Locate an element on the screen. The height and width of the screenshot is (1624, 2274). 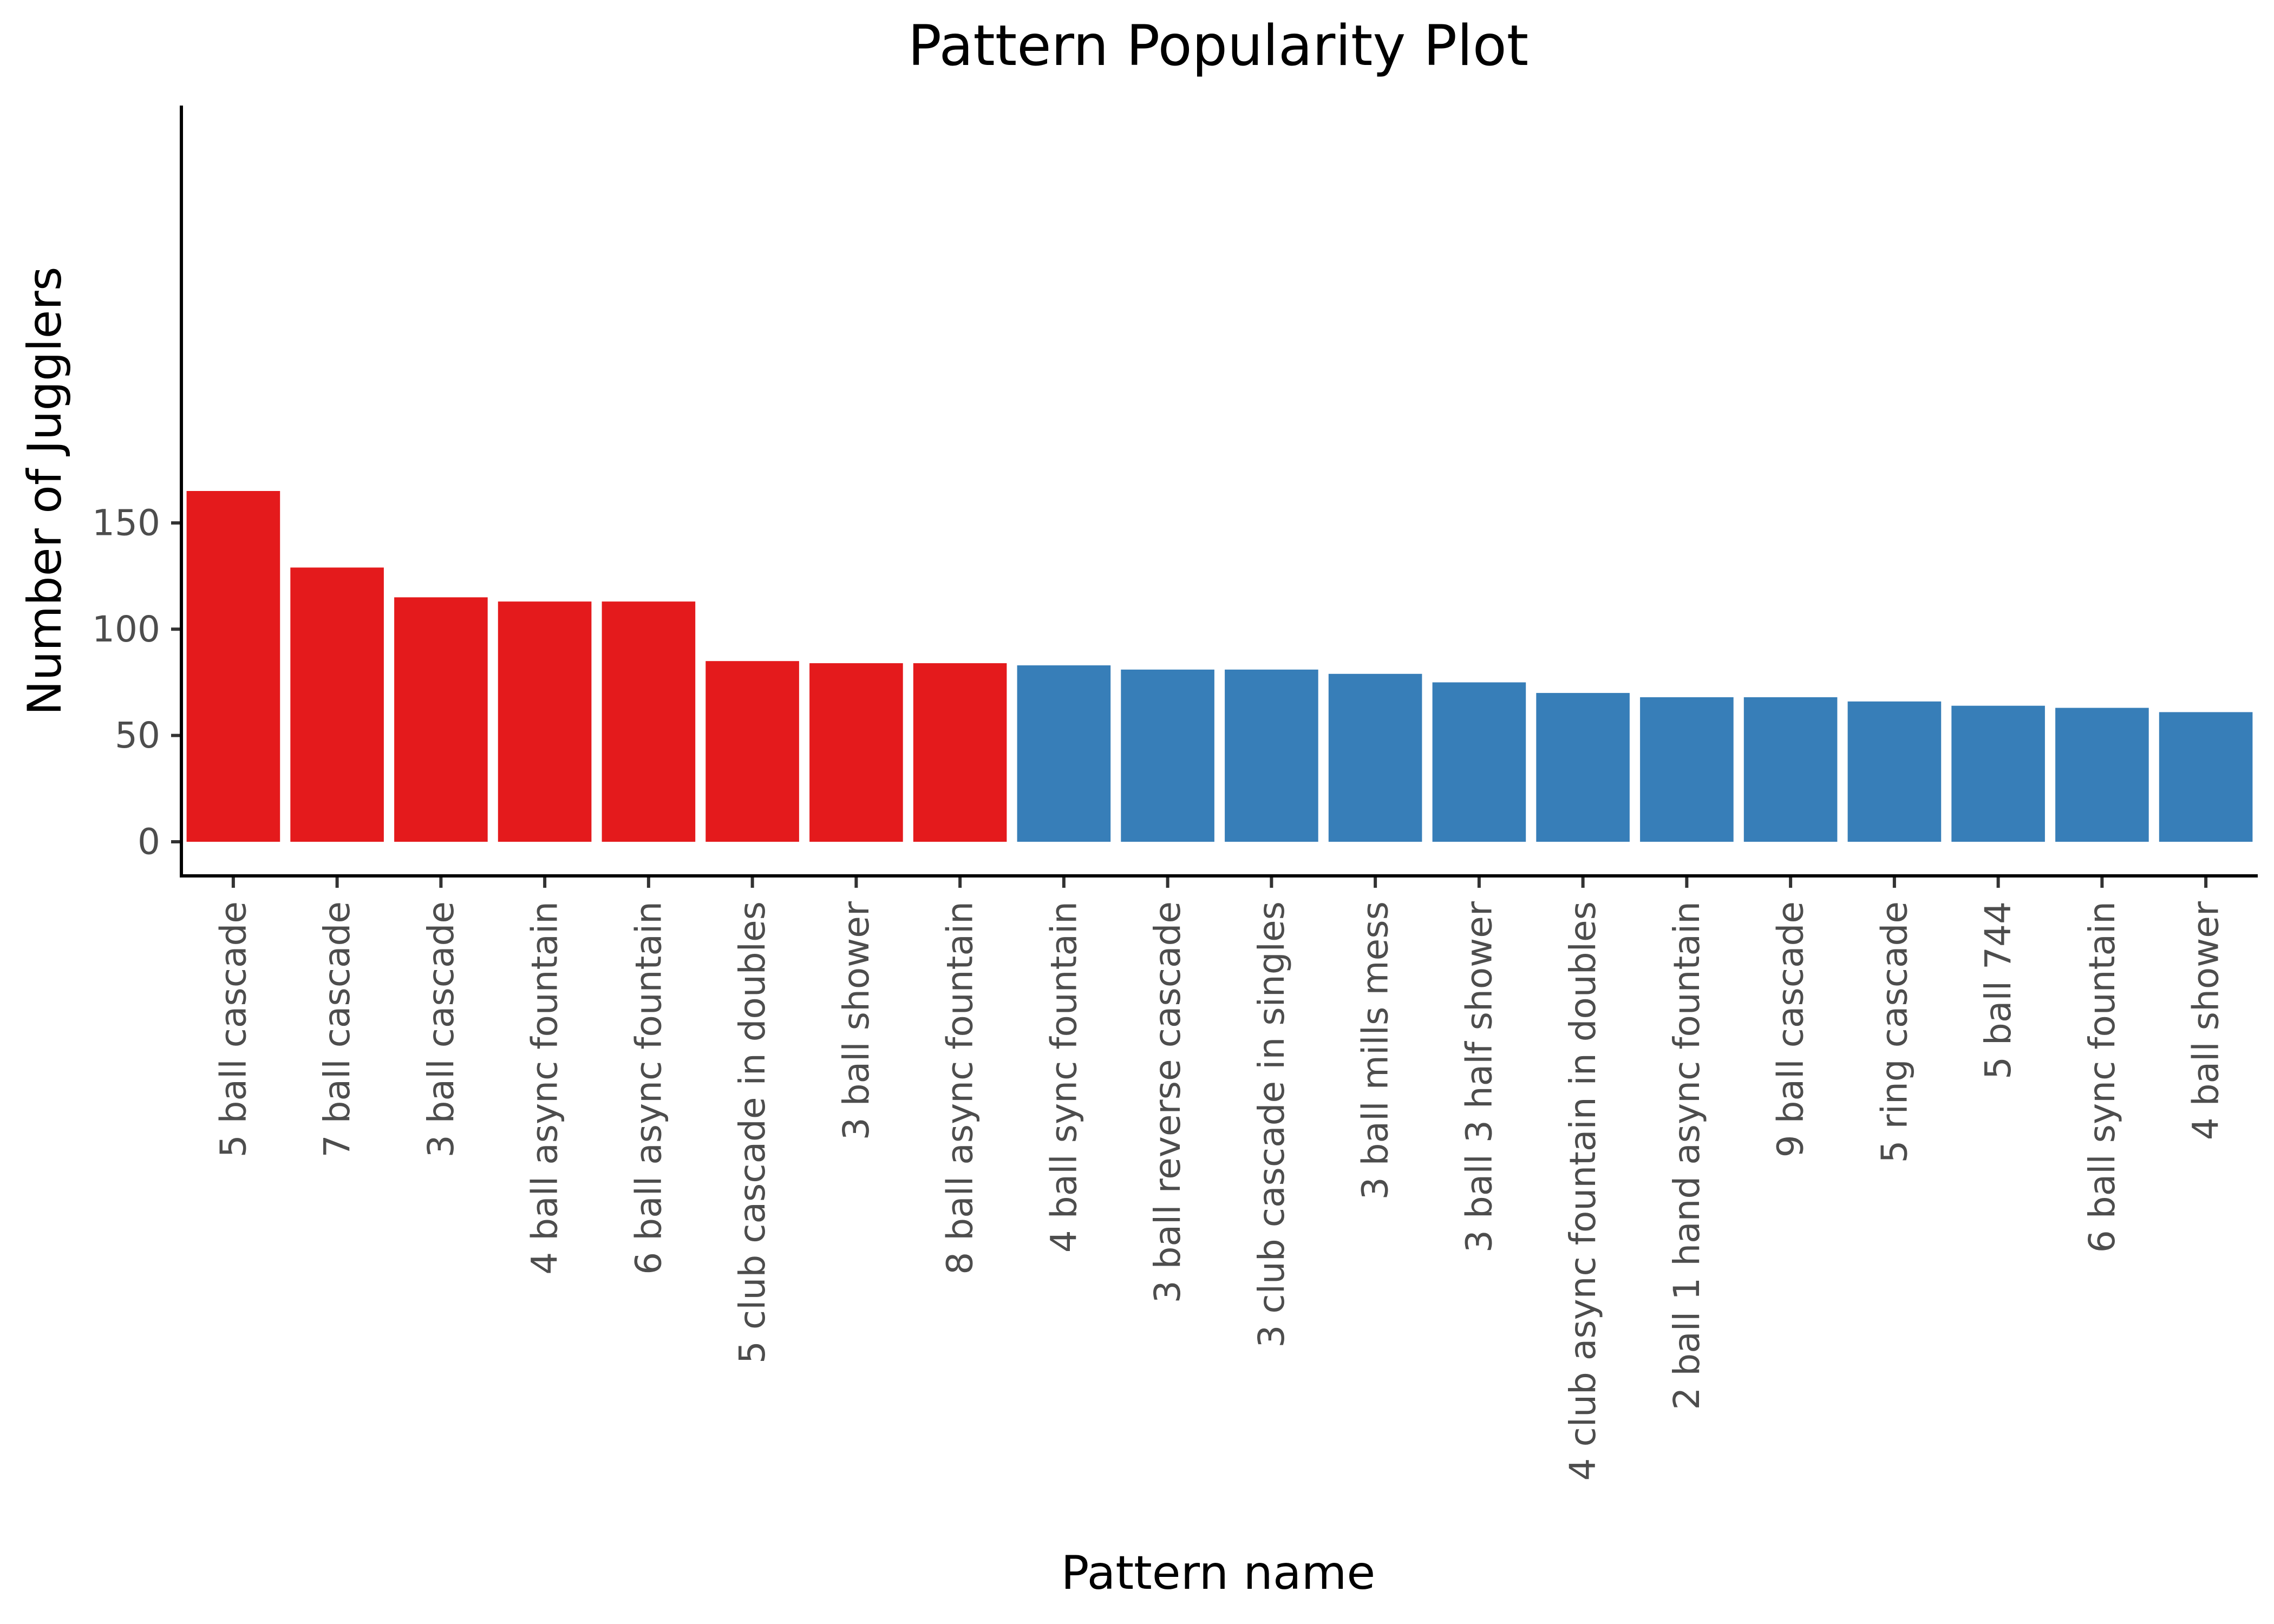
x-tick-label-12: 3 ball mills mess is located at coordinates (1375, 1050).